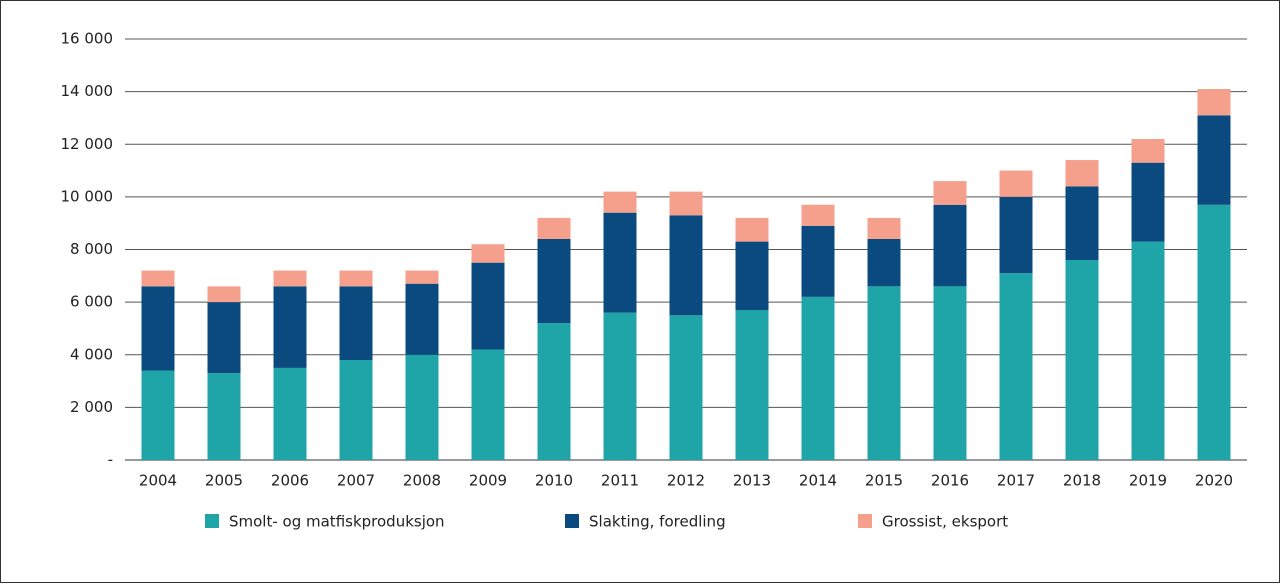 Image resolution: width=1281 pixels, height=584 pixels. I want to click on y-tick-label: 12 000, so click(87, 144).